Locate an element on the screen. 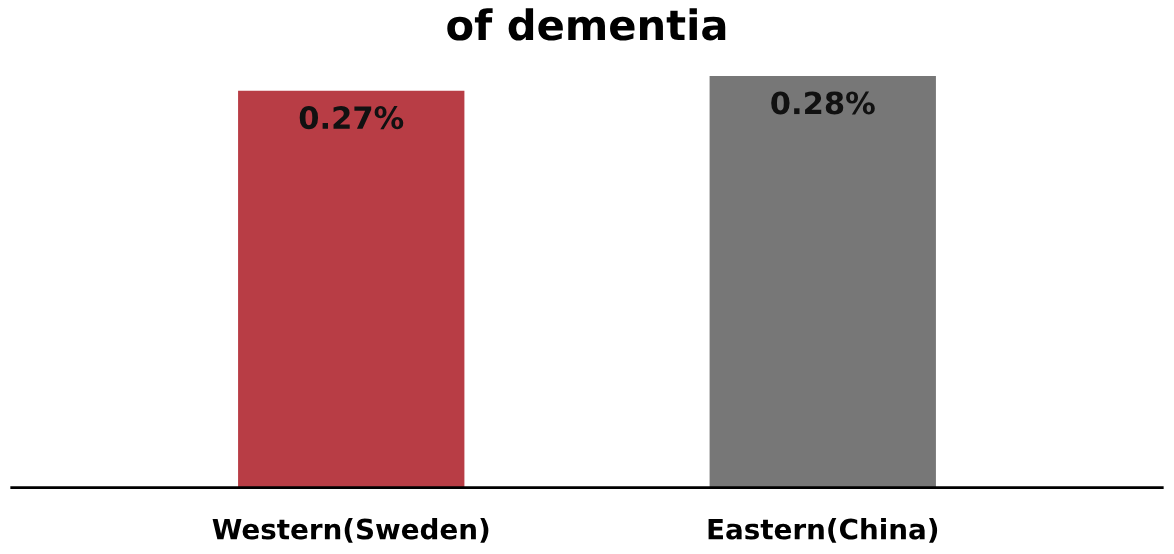  x-tick-label: Eastern(China) is located at coordinates (823, 530).